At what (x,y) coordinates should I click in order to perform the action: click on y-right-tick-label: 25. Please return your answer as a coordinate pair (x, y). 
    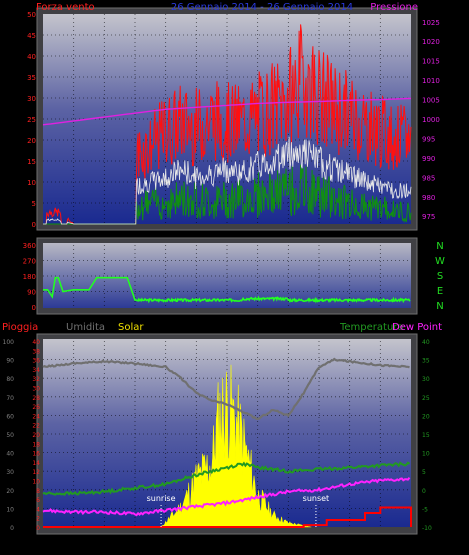
    Looking at the image, I should click on (426, 398).